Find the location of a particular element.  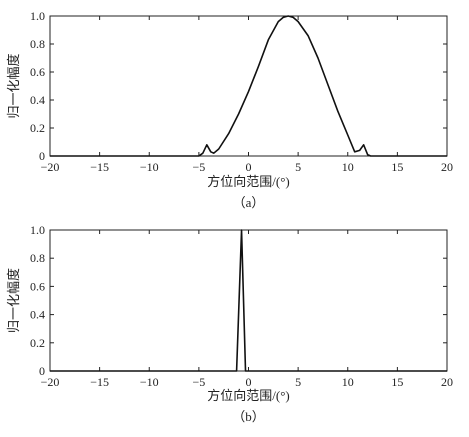

x-tick-label-b: −20 is located at coordinates (50, 382).